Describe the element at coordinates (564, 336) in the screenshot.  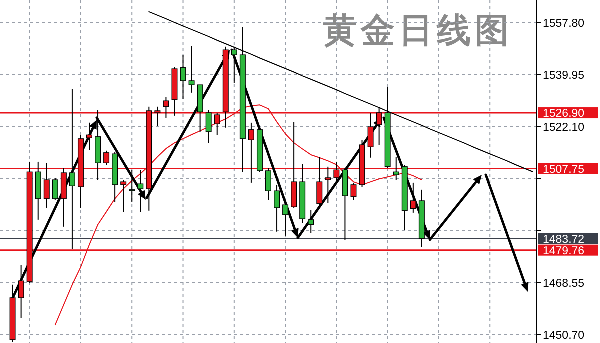
I see `y-tick-label: 1450.70` at that location.